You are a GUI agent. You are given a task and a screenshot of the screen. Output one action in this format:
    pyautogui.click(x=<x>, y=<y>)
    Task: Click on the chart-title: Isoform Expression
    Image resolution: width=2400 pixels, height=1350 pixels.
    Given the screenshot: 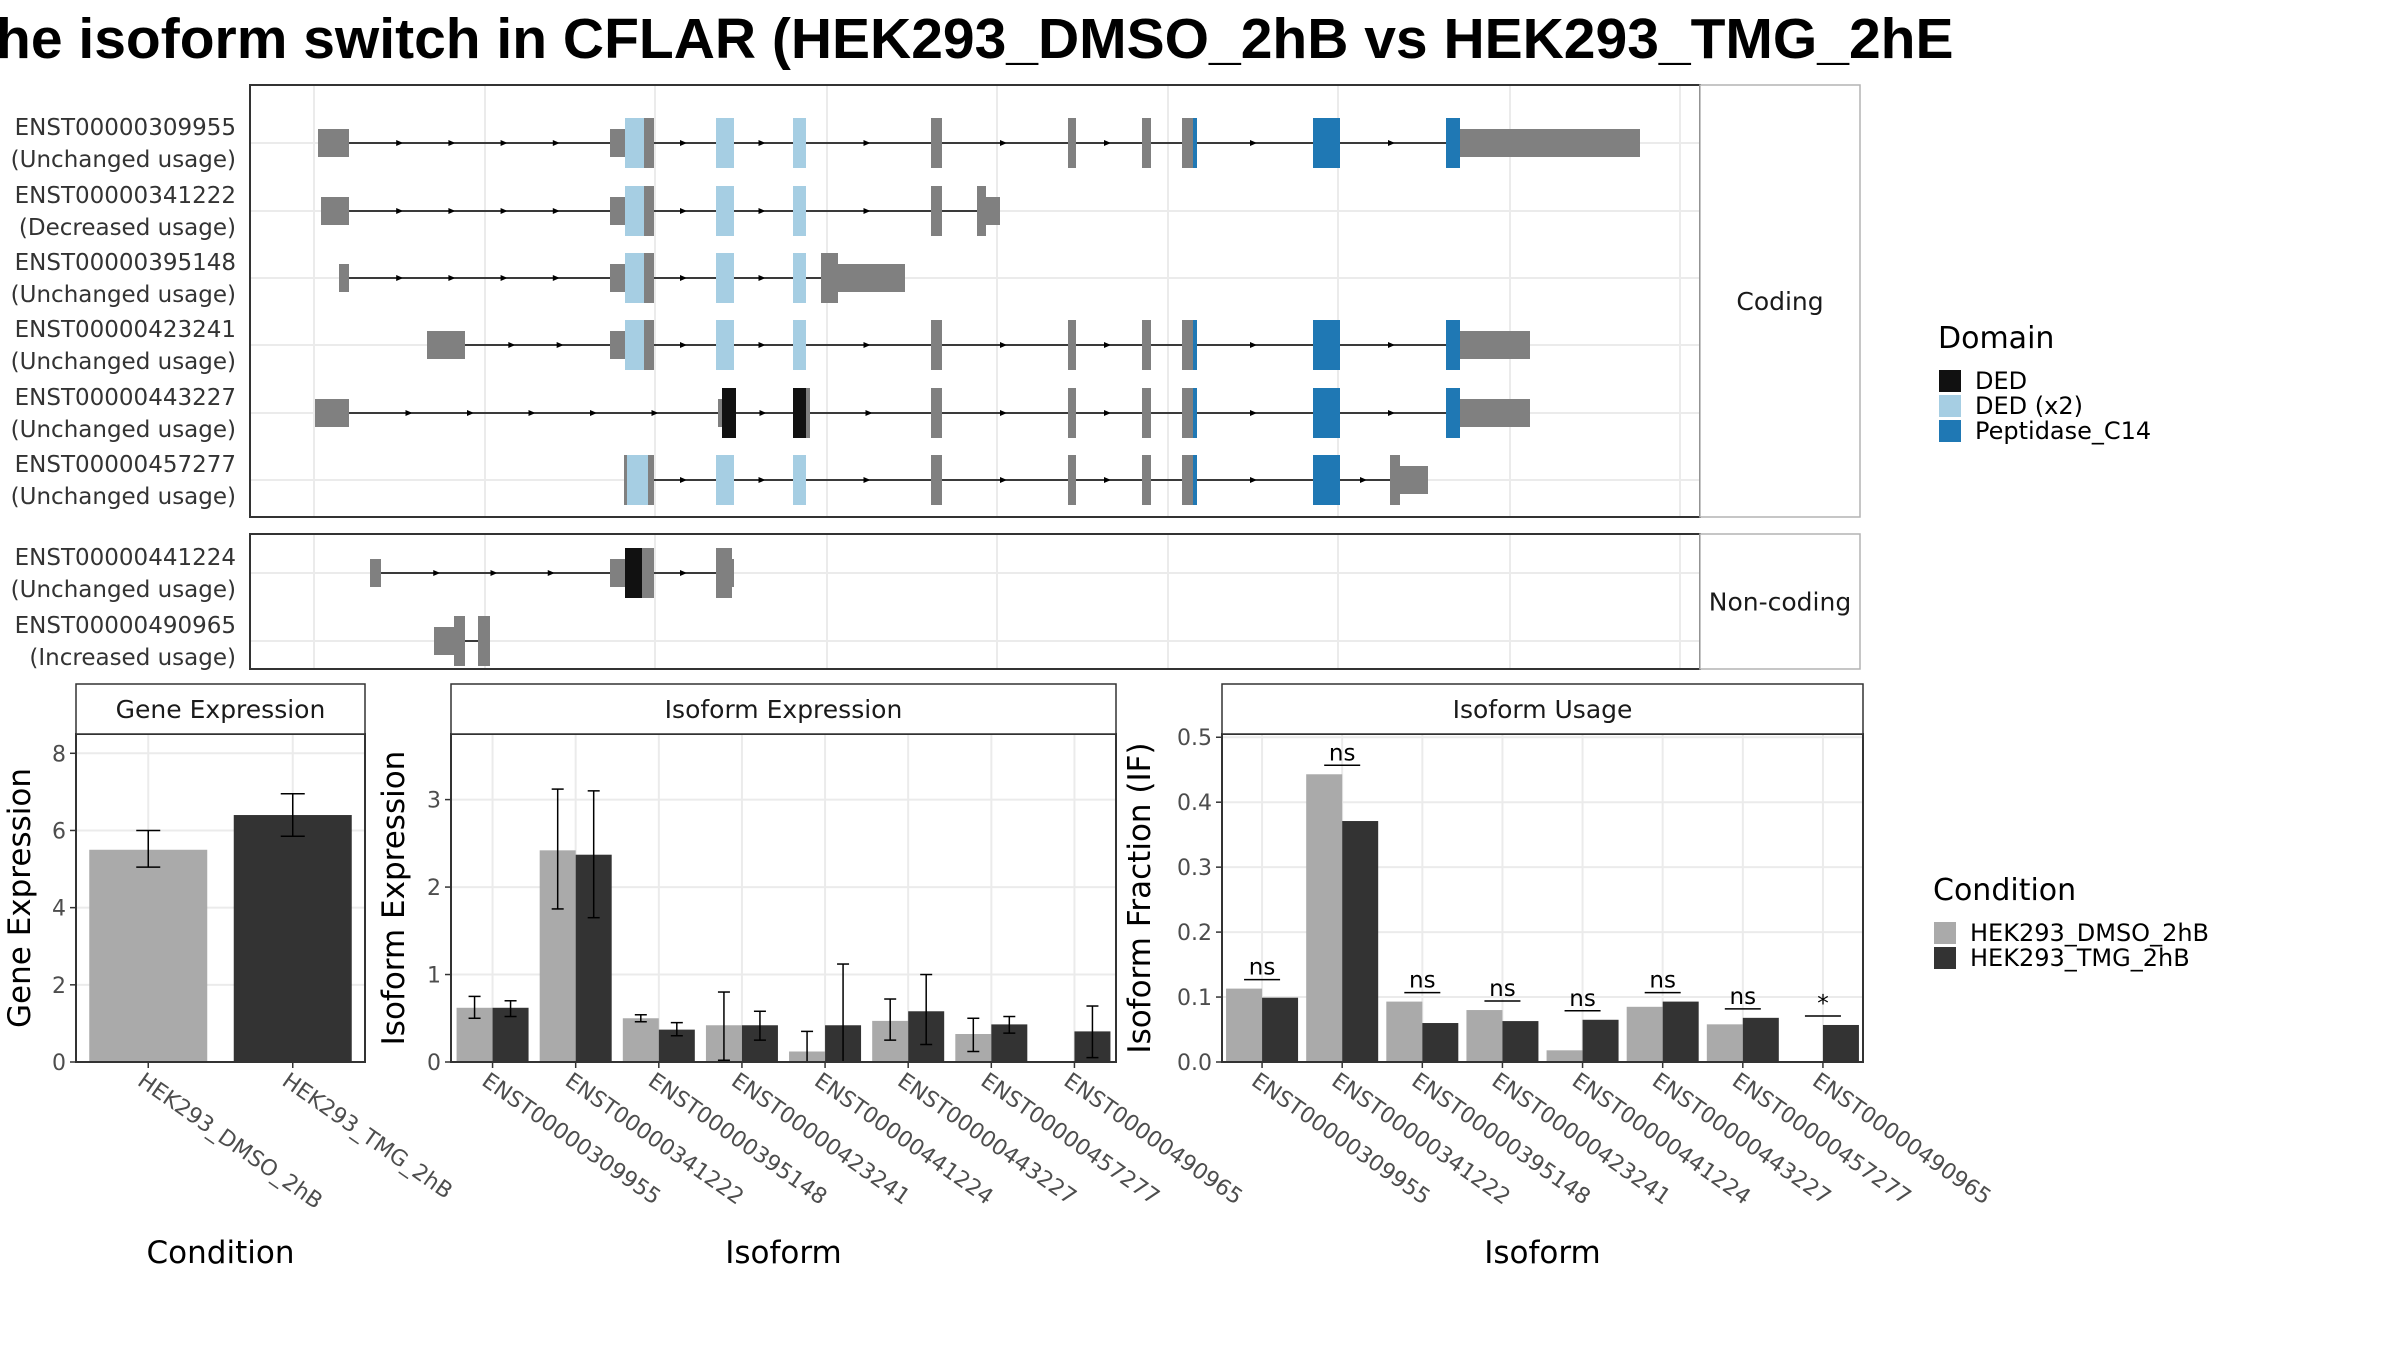 What is the action you would take?
    pyautogui.click(x=784, y=709)
    